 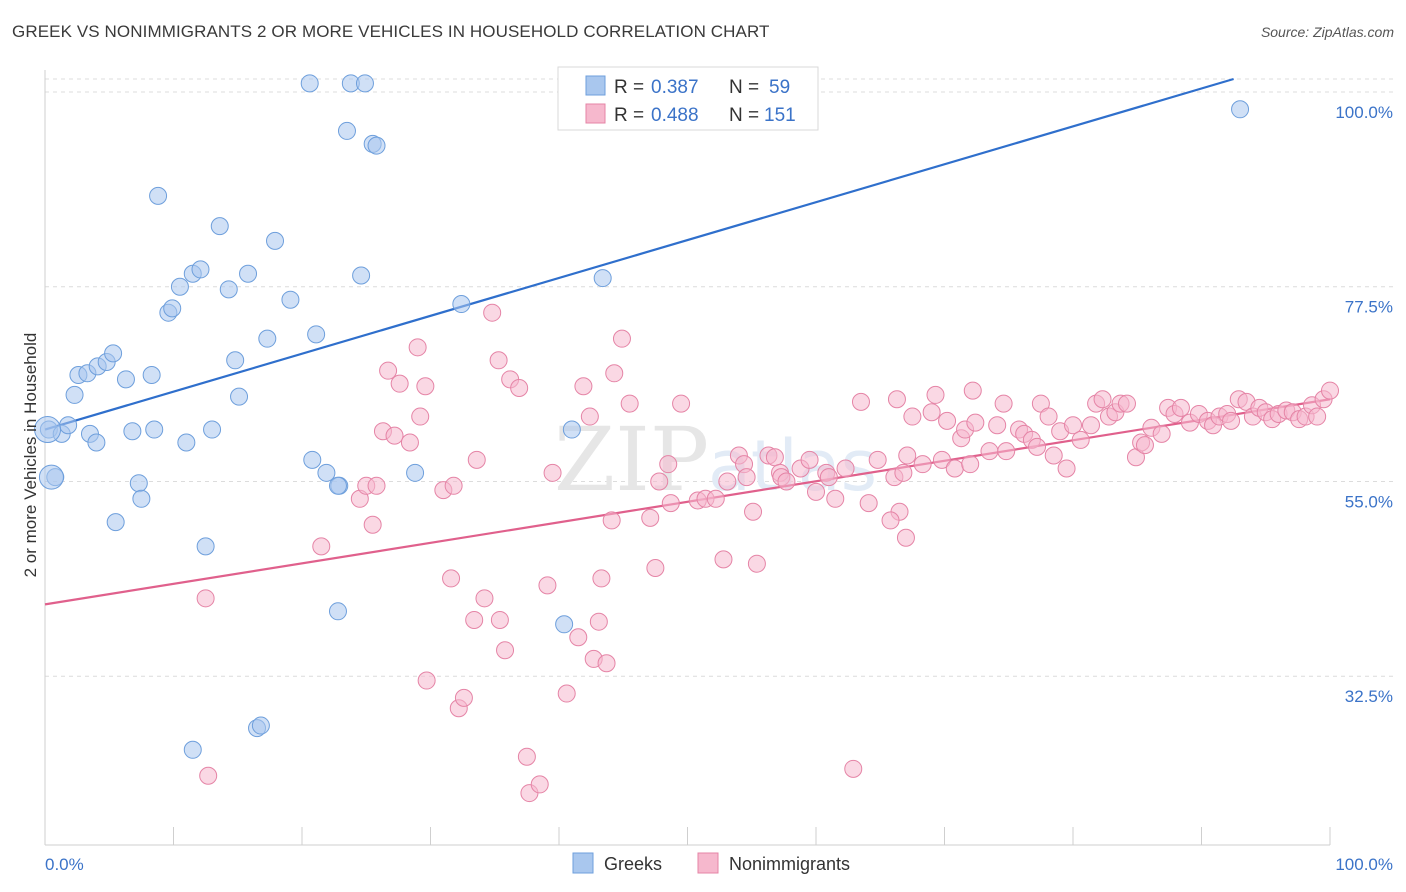 I want to click on x-tick-label: 100.0%, so click(x=1364, y=864).